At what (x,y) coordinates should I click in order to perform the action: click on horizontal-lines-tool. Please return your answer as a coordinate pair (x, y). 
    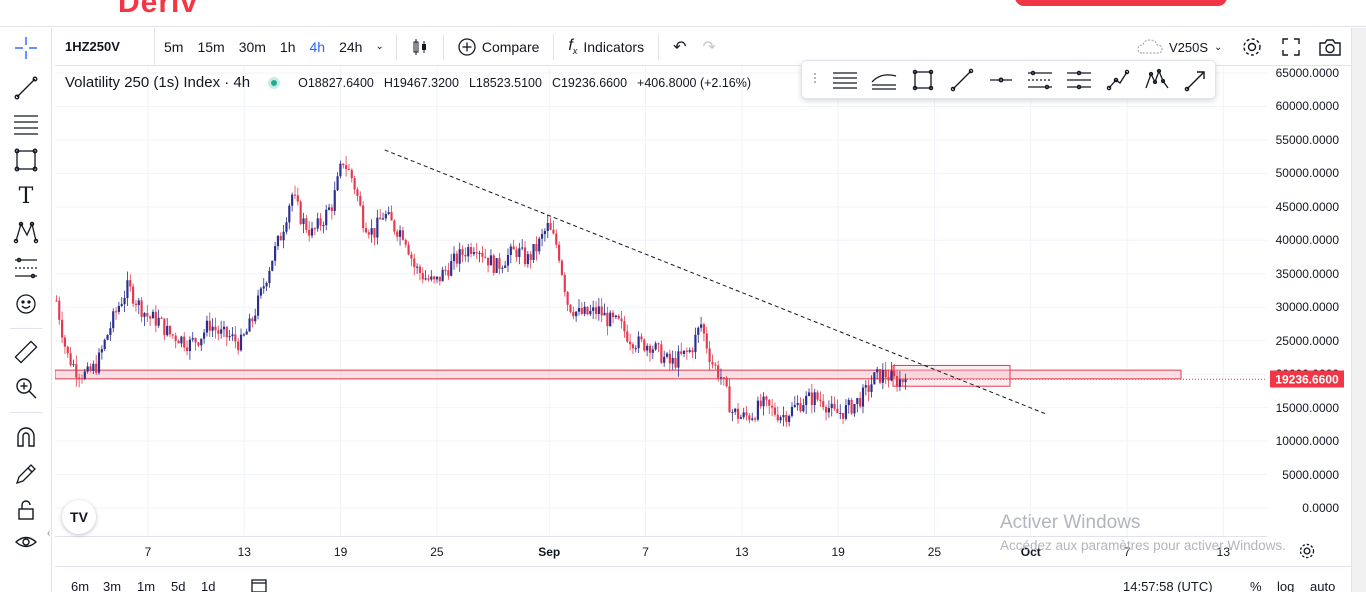
    Looking at the image, I should click on (845, 79).